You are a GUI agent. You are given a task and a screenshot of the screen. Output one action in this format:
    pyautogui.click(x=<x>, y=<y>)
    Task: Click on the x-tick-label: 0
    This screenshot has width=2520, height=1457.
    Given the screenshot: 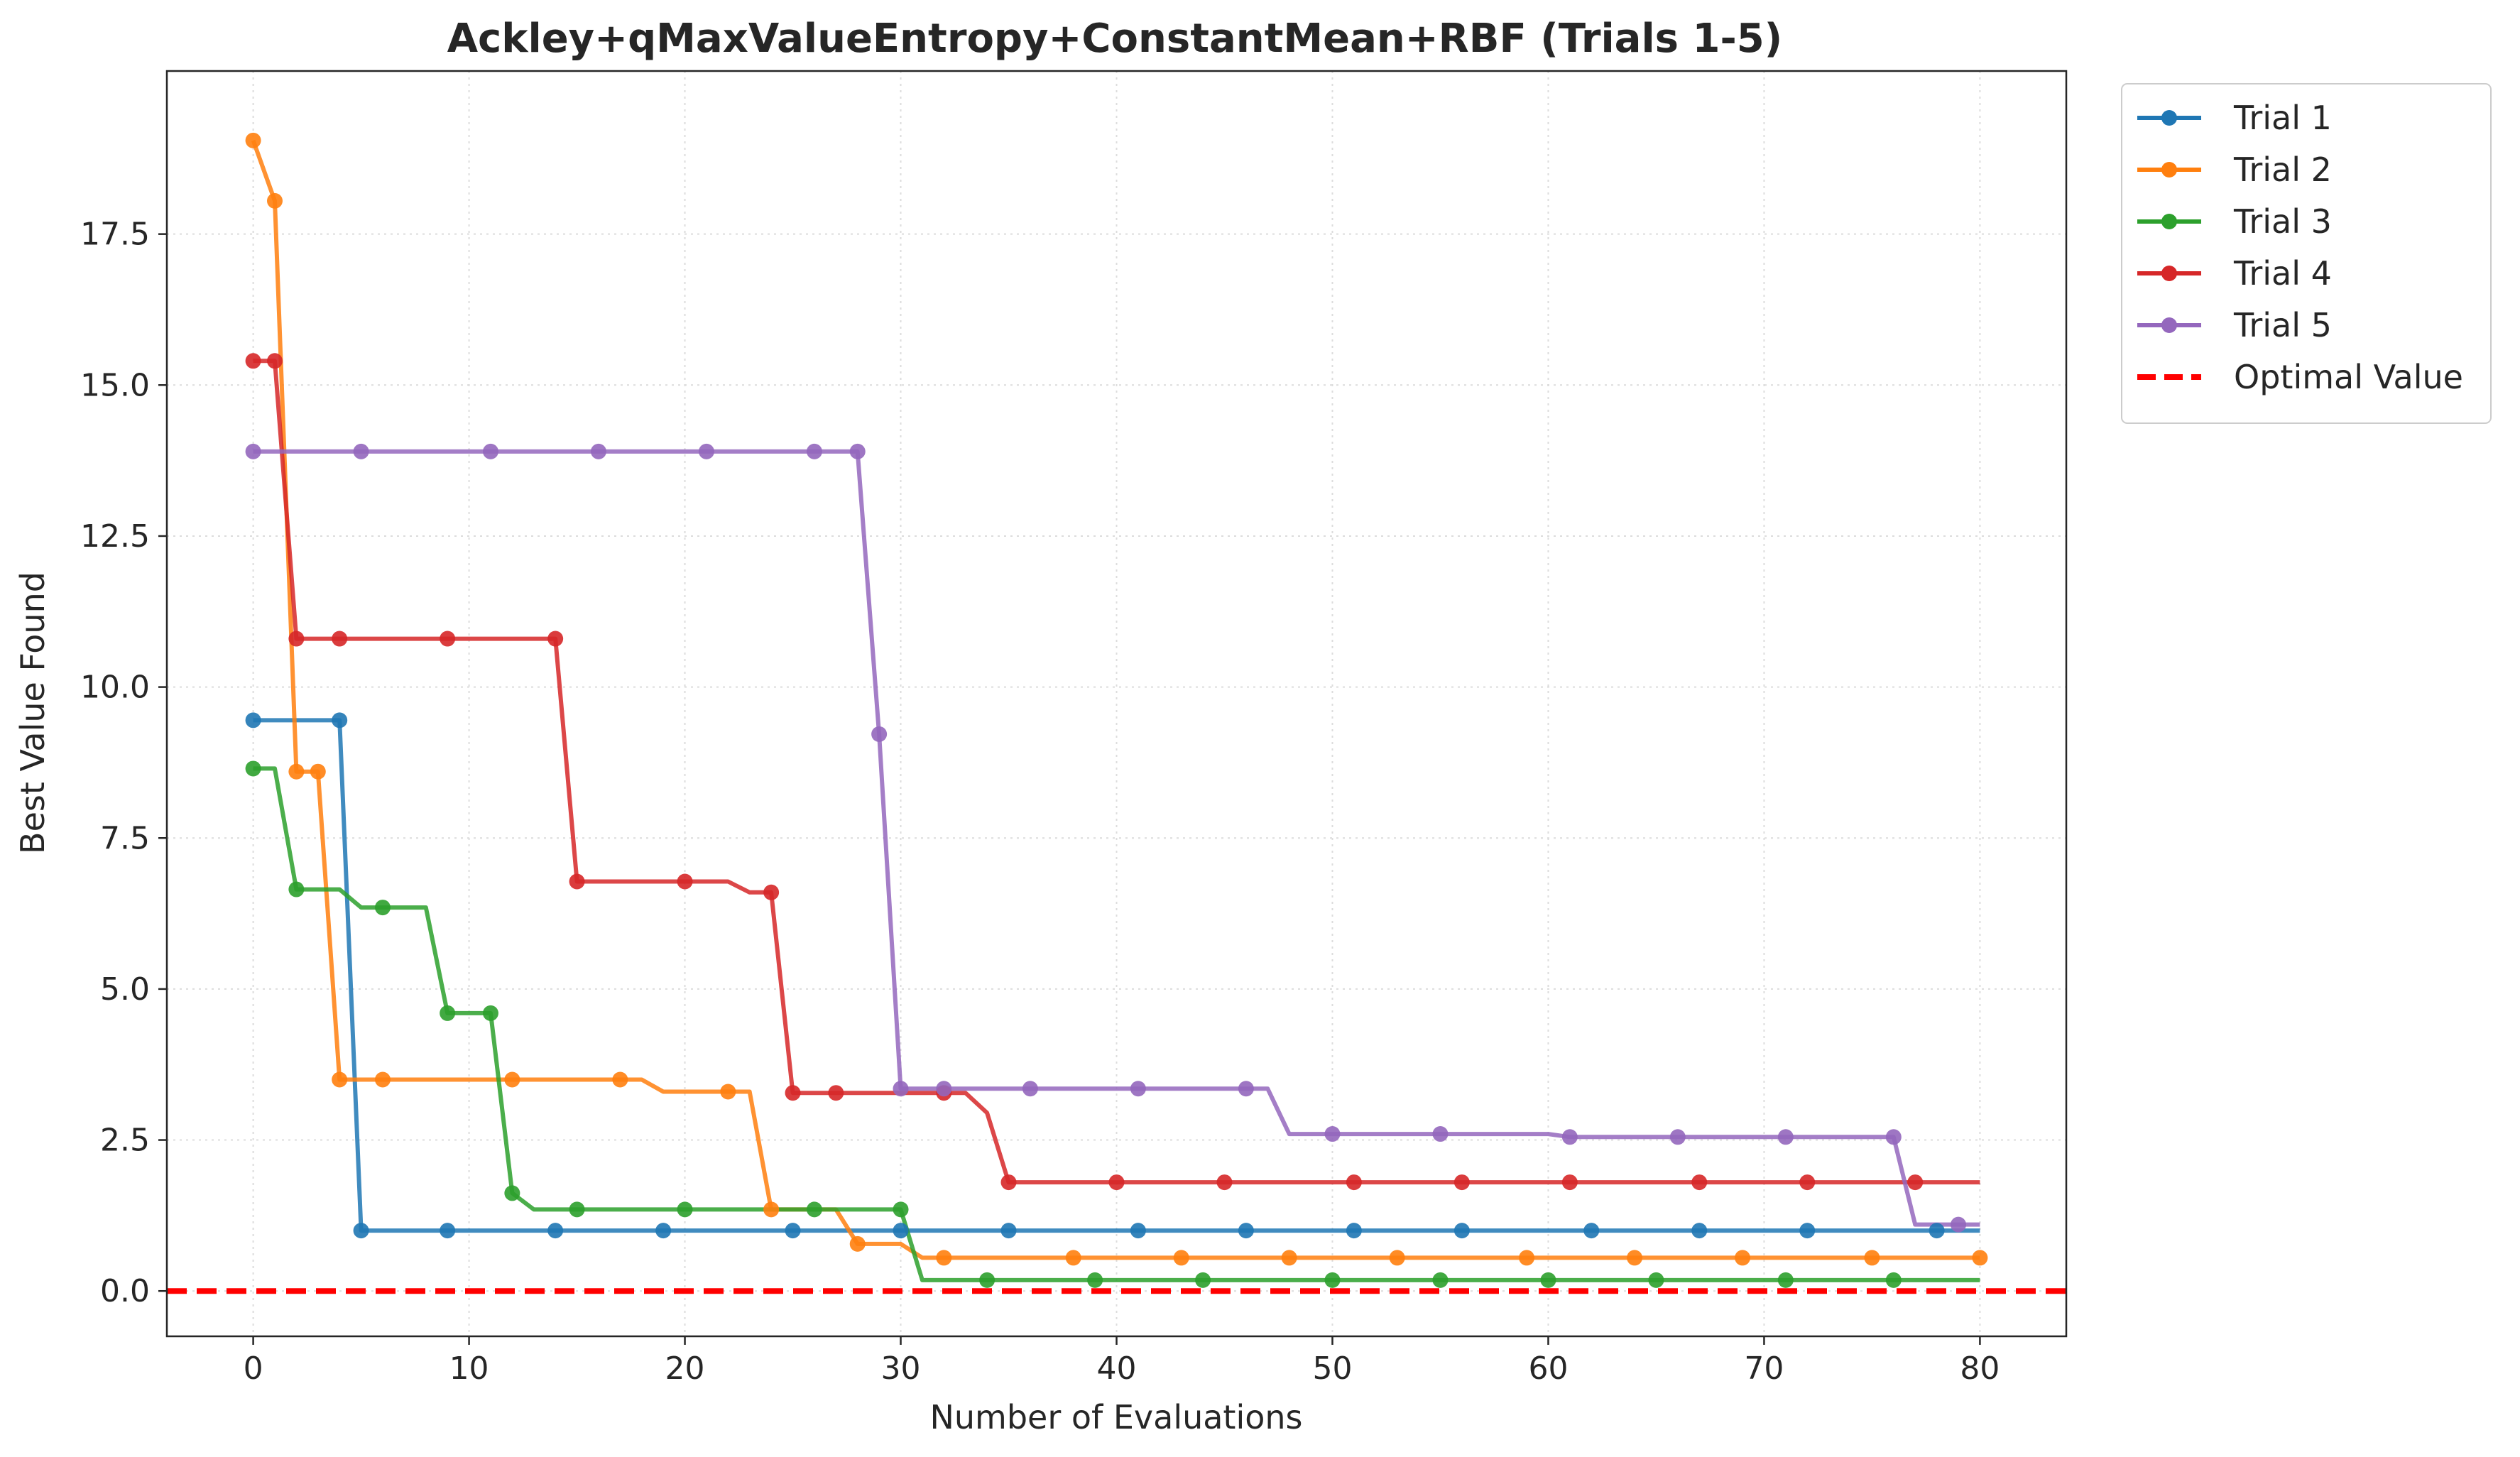 What is the action you would take?
    pyautogui.click(x=254, y=1368)
    